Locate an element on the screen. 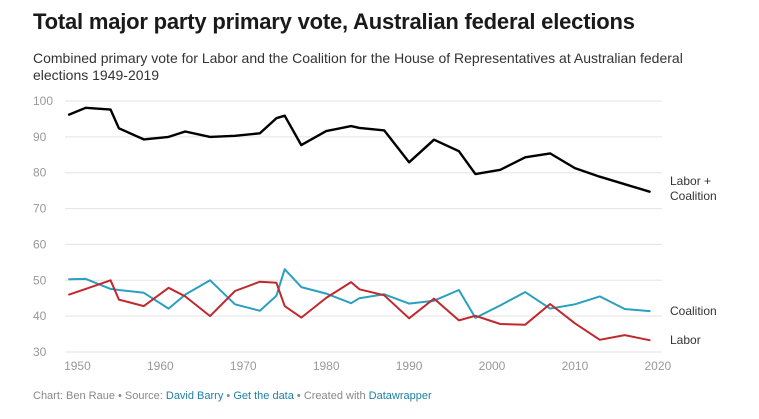  x-tick-label: 1960 is located at coordinates (160, 366).